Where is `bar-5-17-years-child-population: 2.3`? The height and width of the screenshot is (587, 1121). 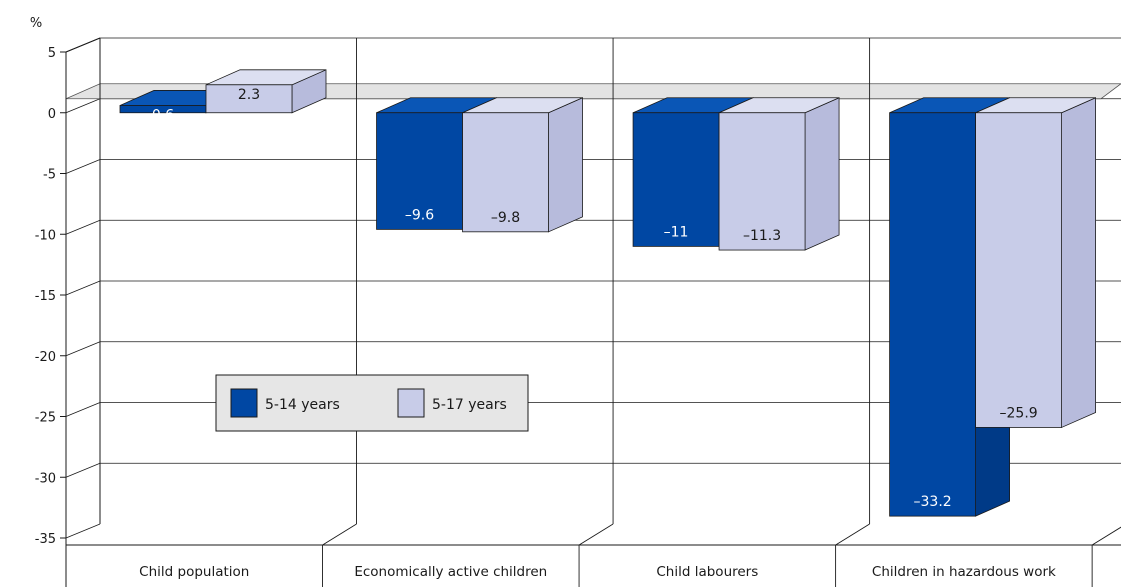 bar-5-17-years-child-population: 2.3 is located at coordinates (266, 91).